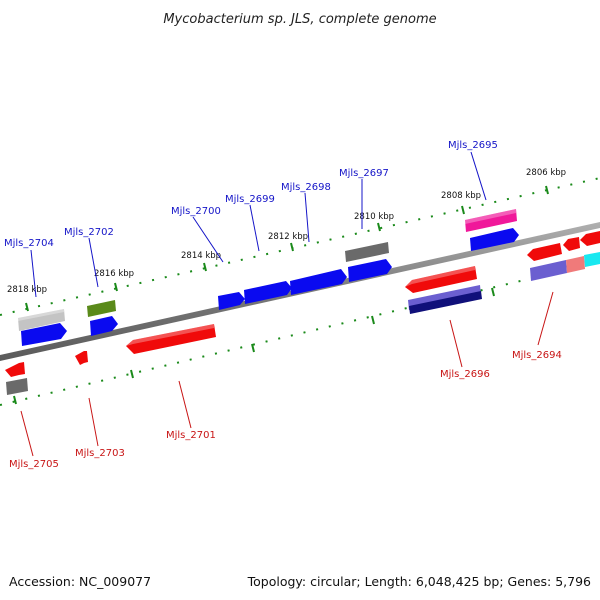 The image size is (600, 600). What do you see at coordinates (461, 196) in the screenshot?
I see `scale-label-2808: 2808 kbp` at bounding box center [461, 196].